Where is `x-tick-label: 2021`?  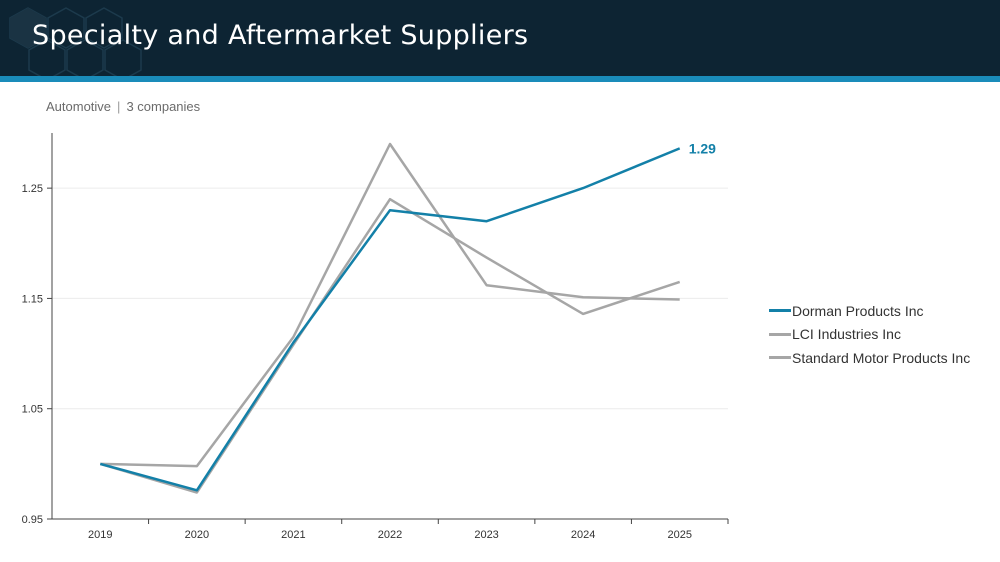 x-tick-label: 2021 is located at coordinates (293, 535).